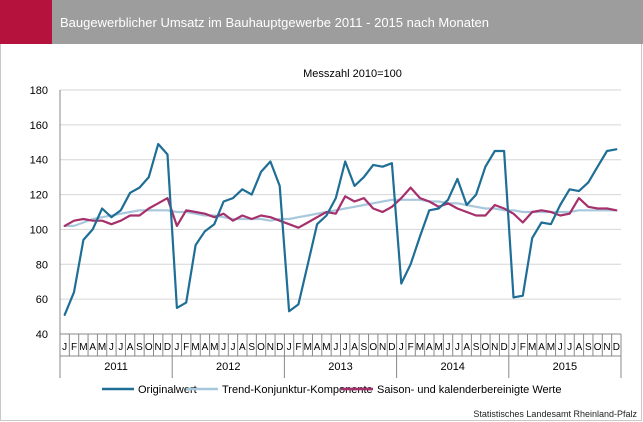  Describe the element at coordinates (469, 390) in the screenshot. I see `legend-label-2: Saison- und kalenderbereinigte Werte` at that location.